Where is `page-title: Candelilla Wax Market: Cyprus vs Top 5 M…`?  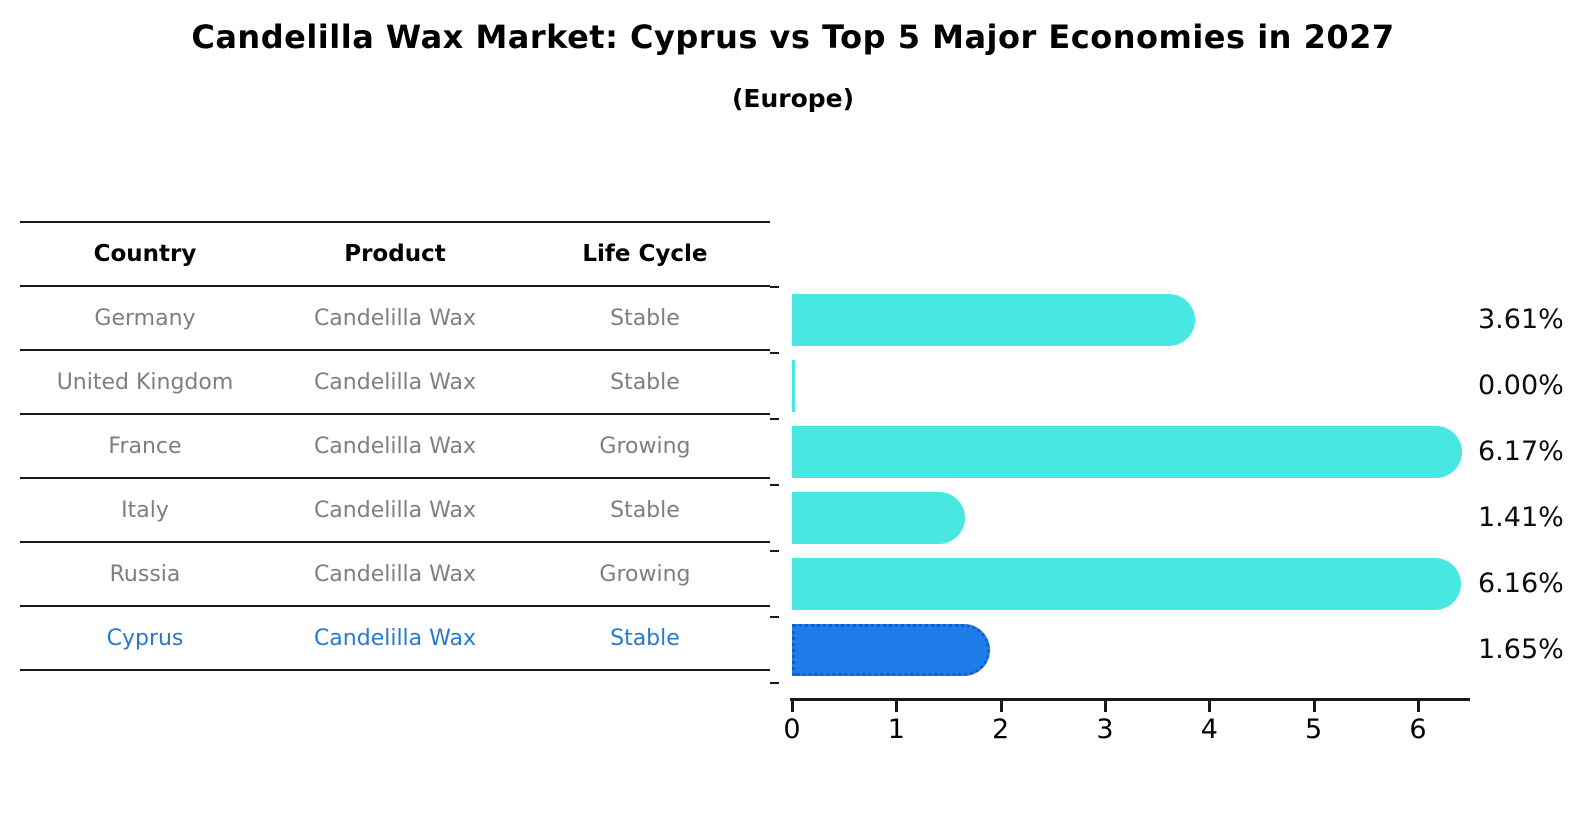 page-title: Candelilla Wax Market: Cyprus vs Top 5 M… is located at coordinates (793, 37).